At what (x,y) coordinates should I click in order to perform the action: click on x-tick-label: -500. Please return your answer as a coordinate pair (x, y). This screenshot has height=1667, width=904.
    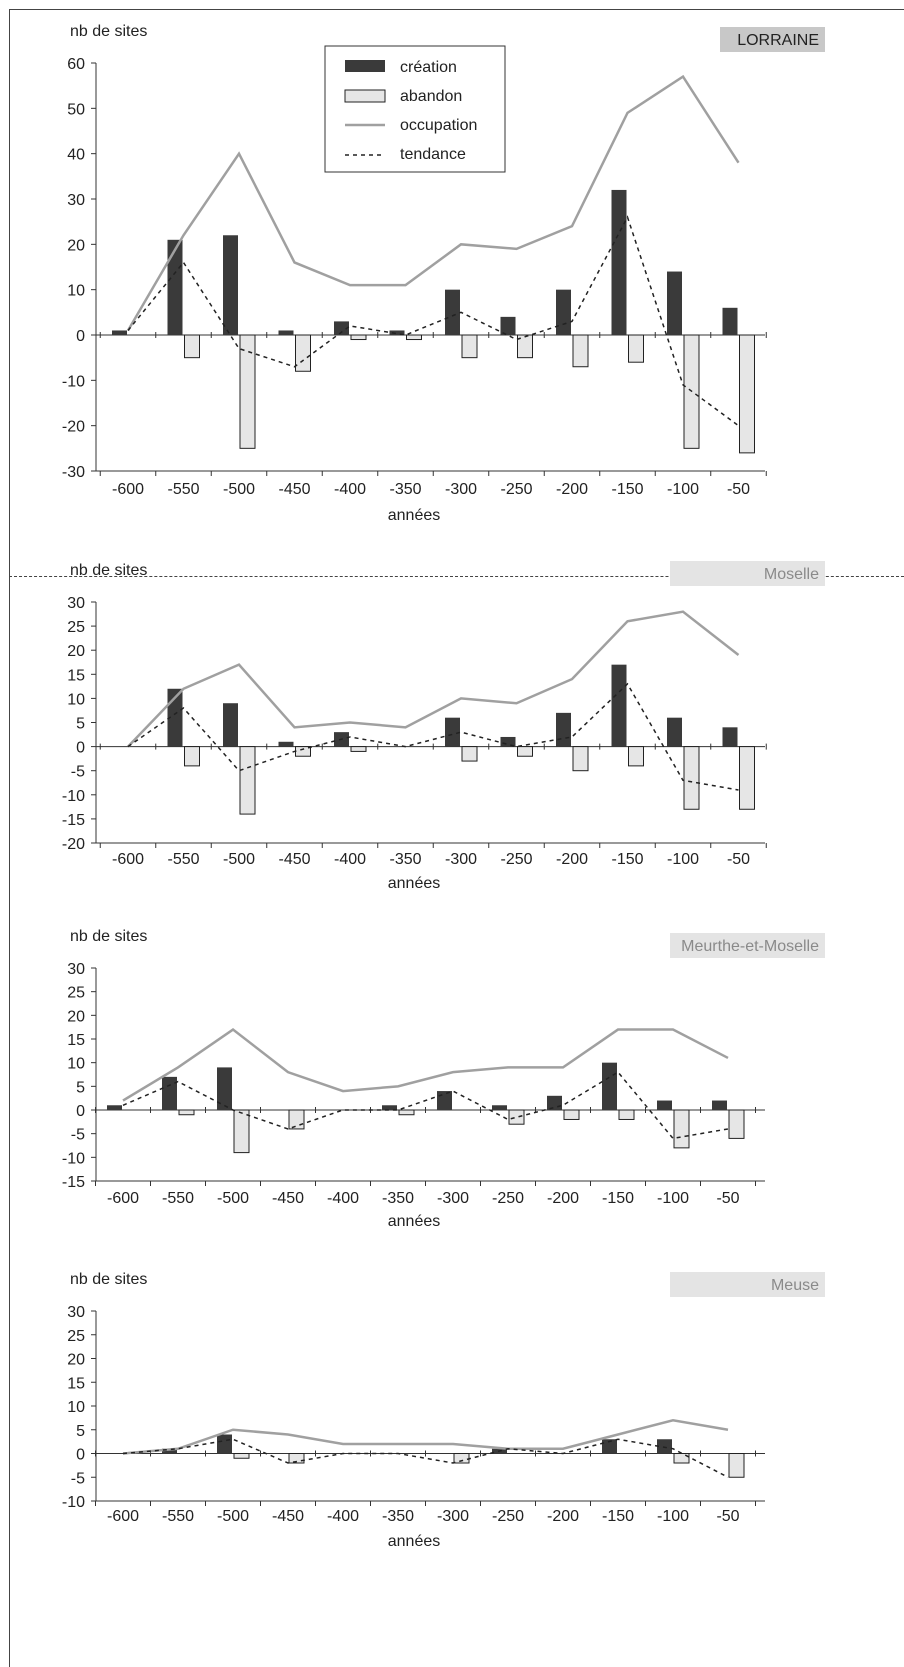
    Looking at the image, I should click on (233, 1516).